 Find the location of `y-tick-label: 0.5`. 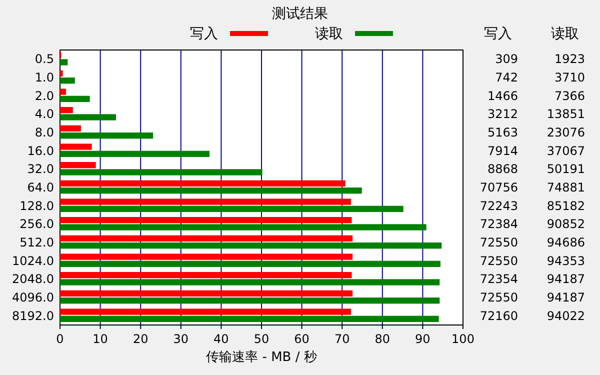

y-tick-label: 0.5 is located at coordinates (44, 59).